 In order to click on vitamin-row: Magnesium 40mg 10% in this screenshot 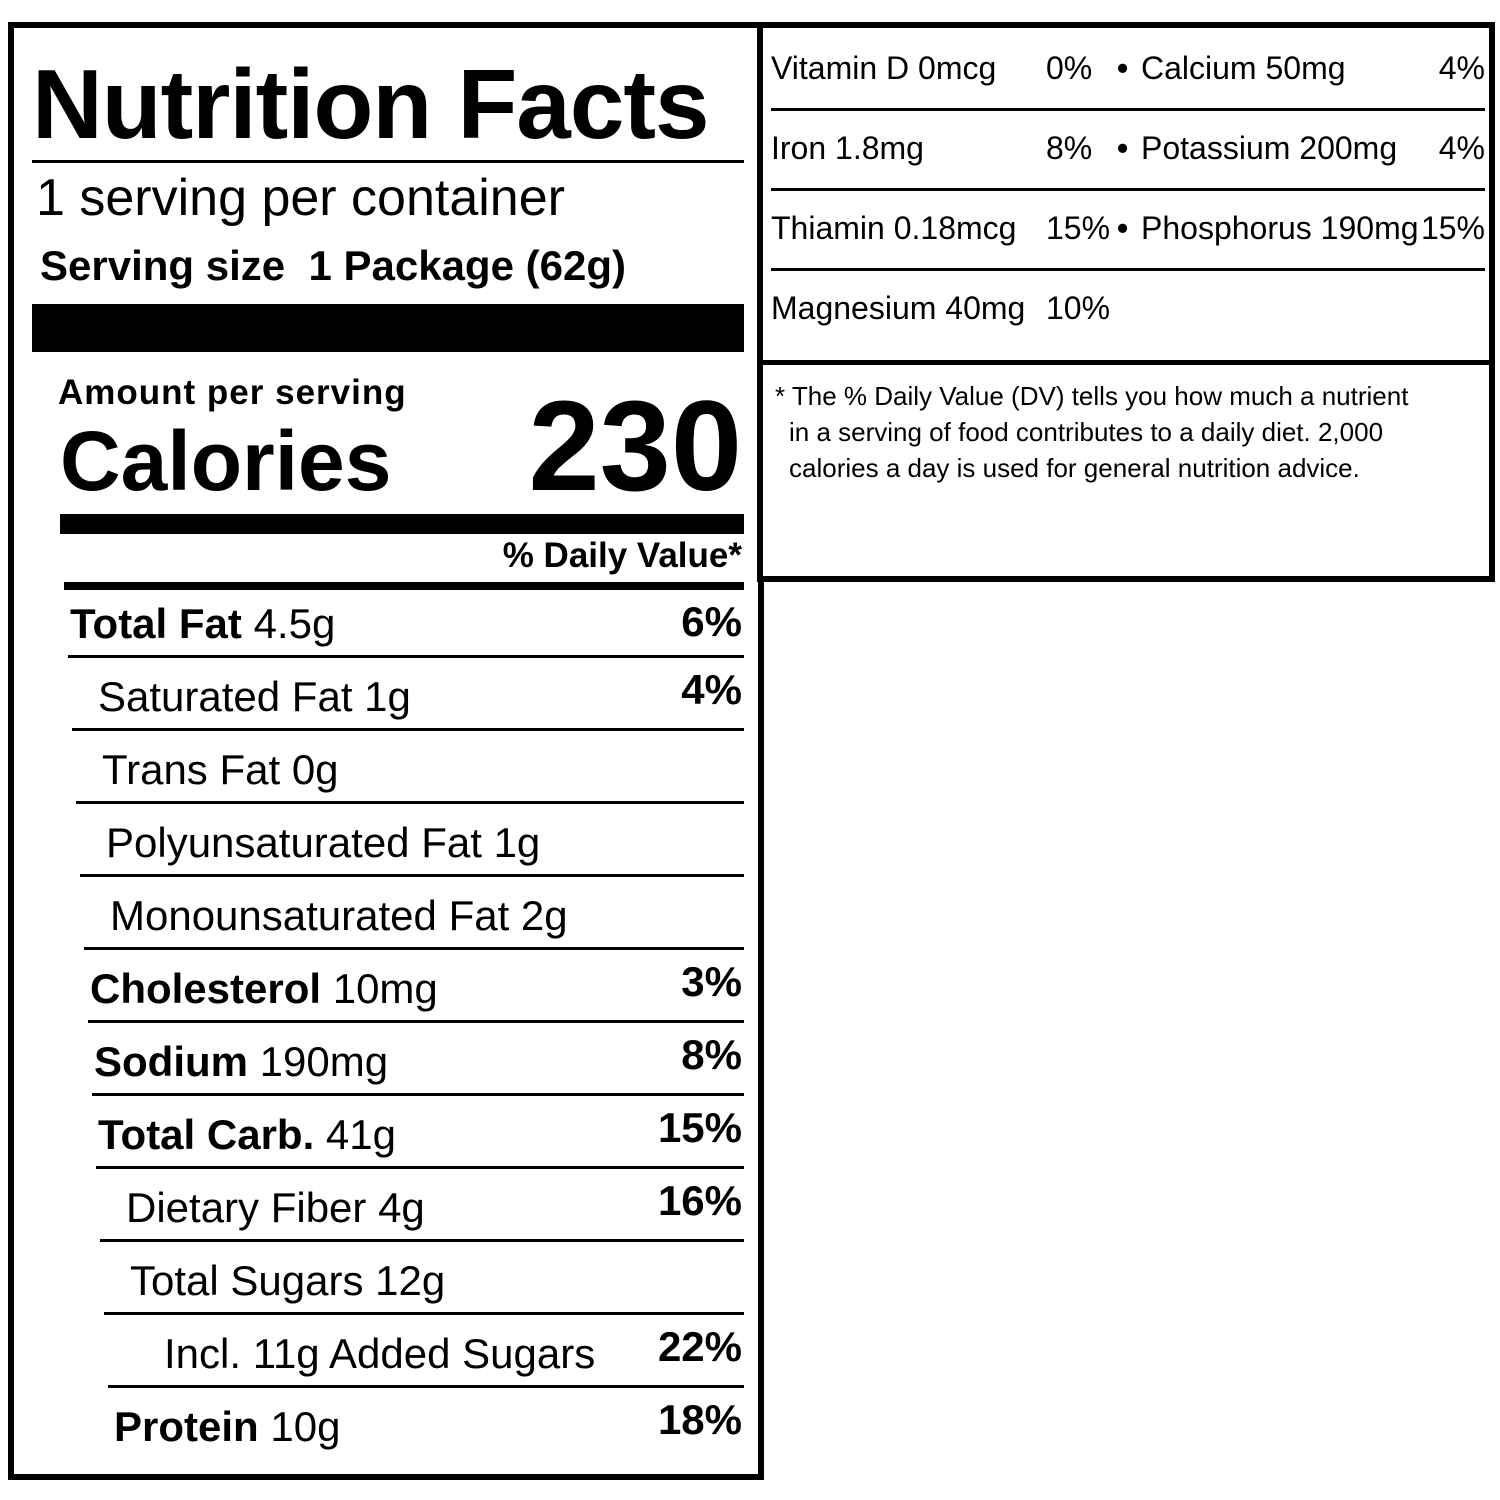, I will do `click(1128, 308)`.